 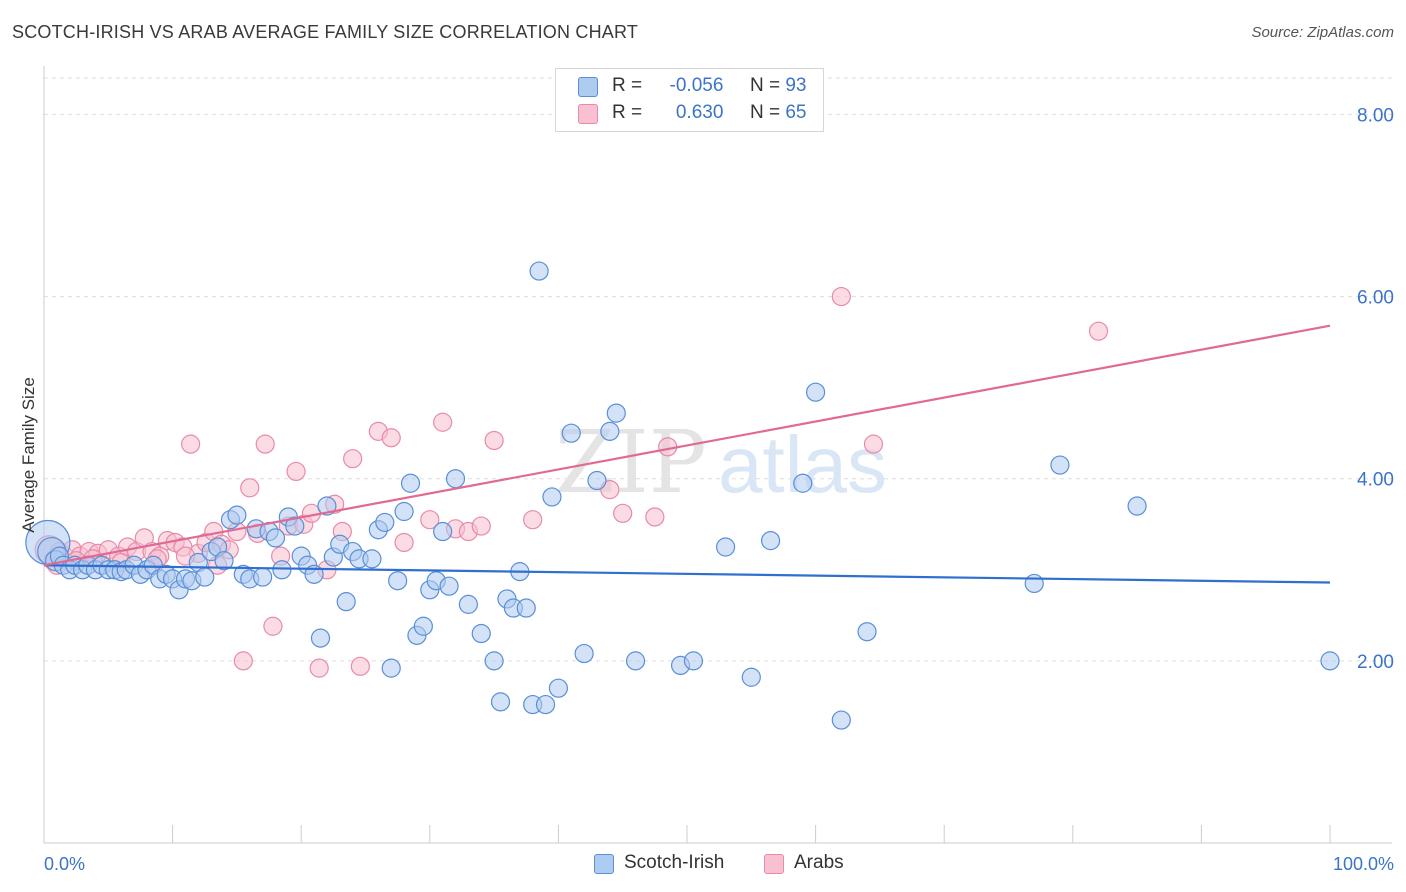 I want to click on y-tick-label: 8.00, so click(x=1375, y=115).